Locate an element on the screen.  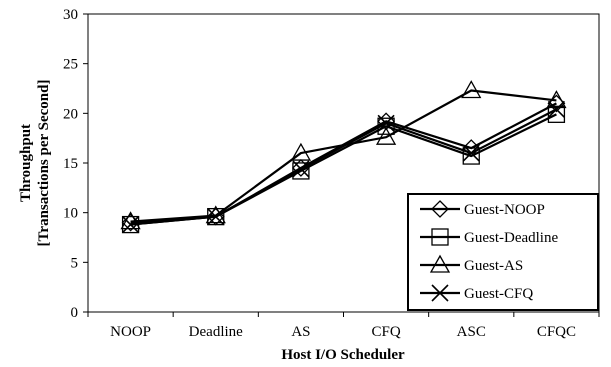
x-tick-label: AS is located at coordinates (300, 332).